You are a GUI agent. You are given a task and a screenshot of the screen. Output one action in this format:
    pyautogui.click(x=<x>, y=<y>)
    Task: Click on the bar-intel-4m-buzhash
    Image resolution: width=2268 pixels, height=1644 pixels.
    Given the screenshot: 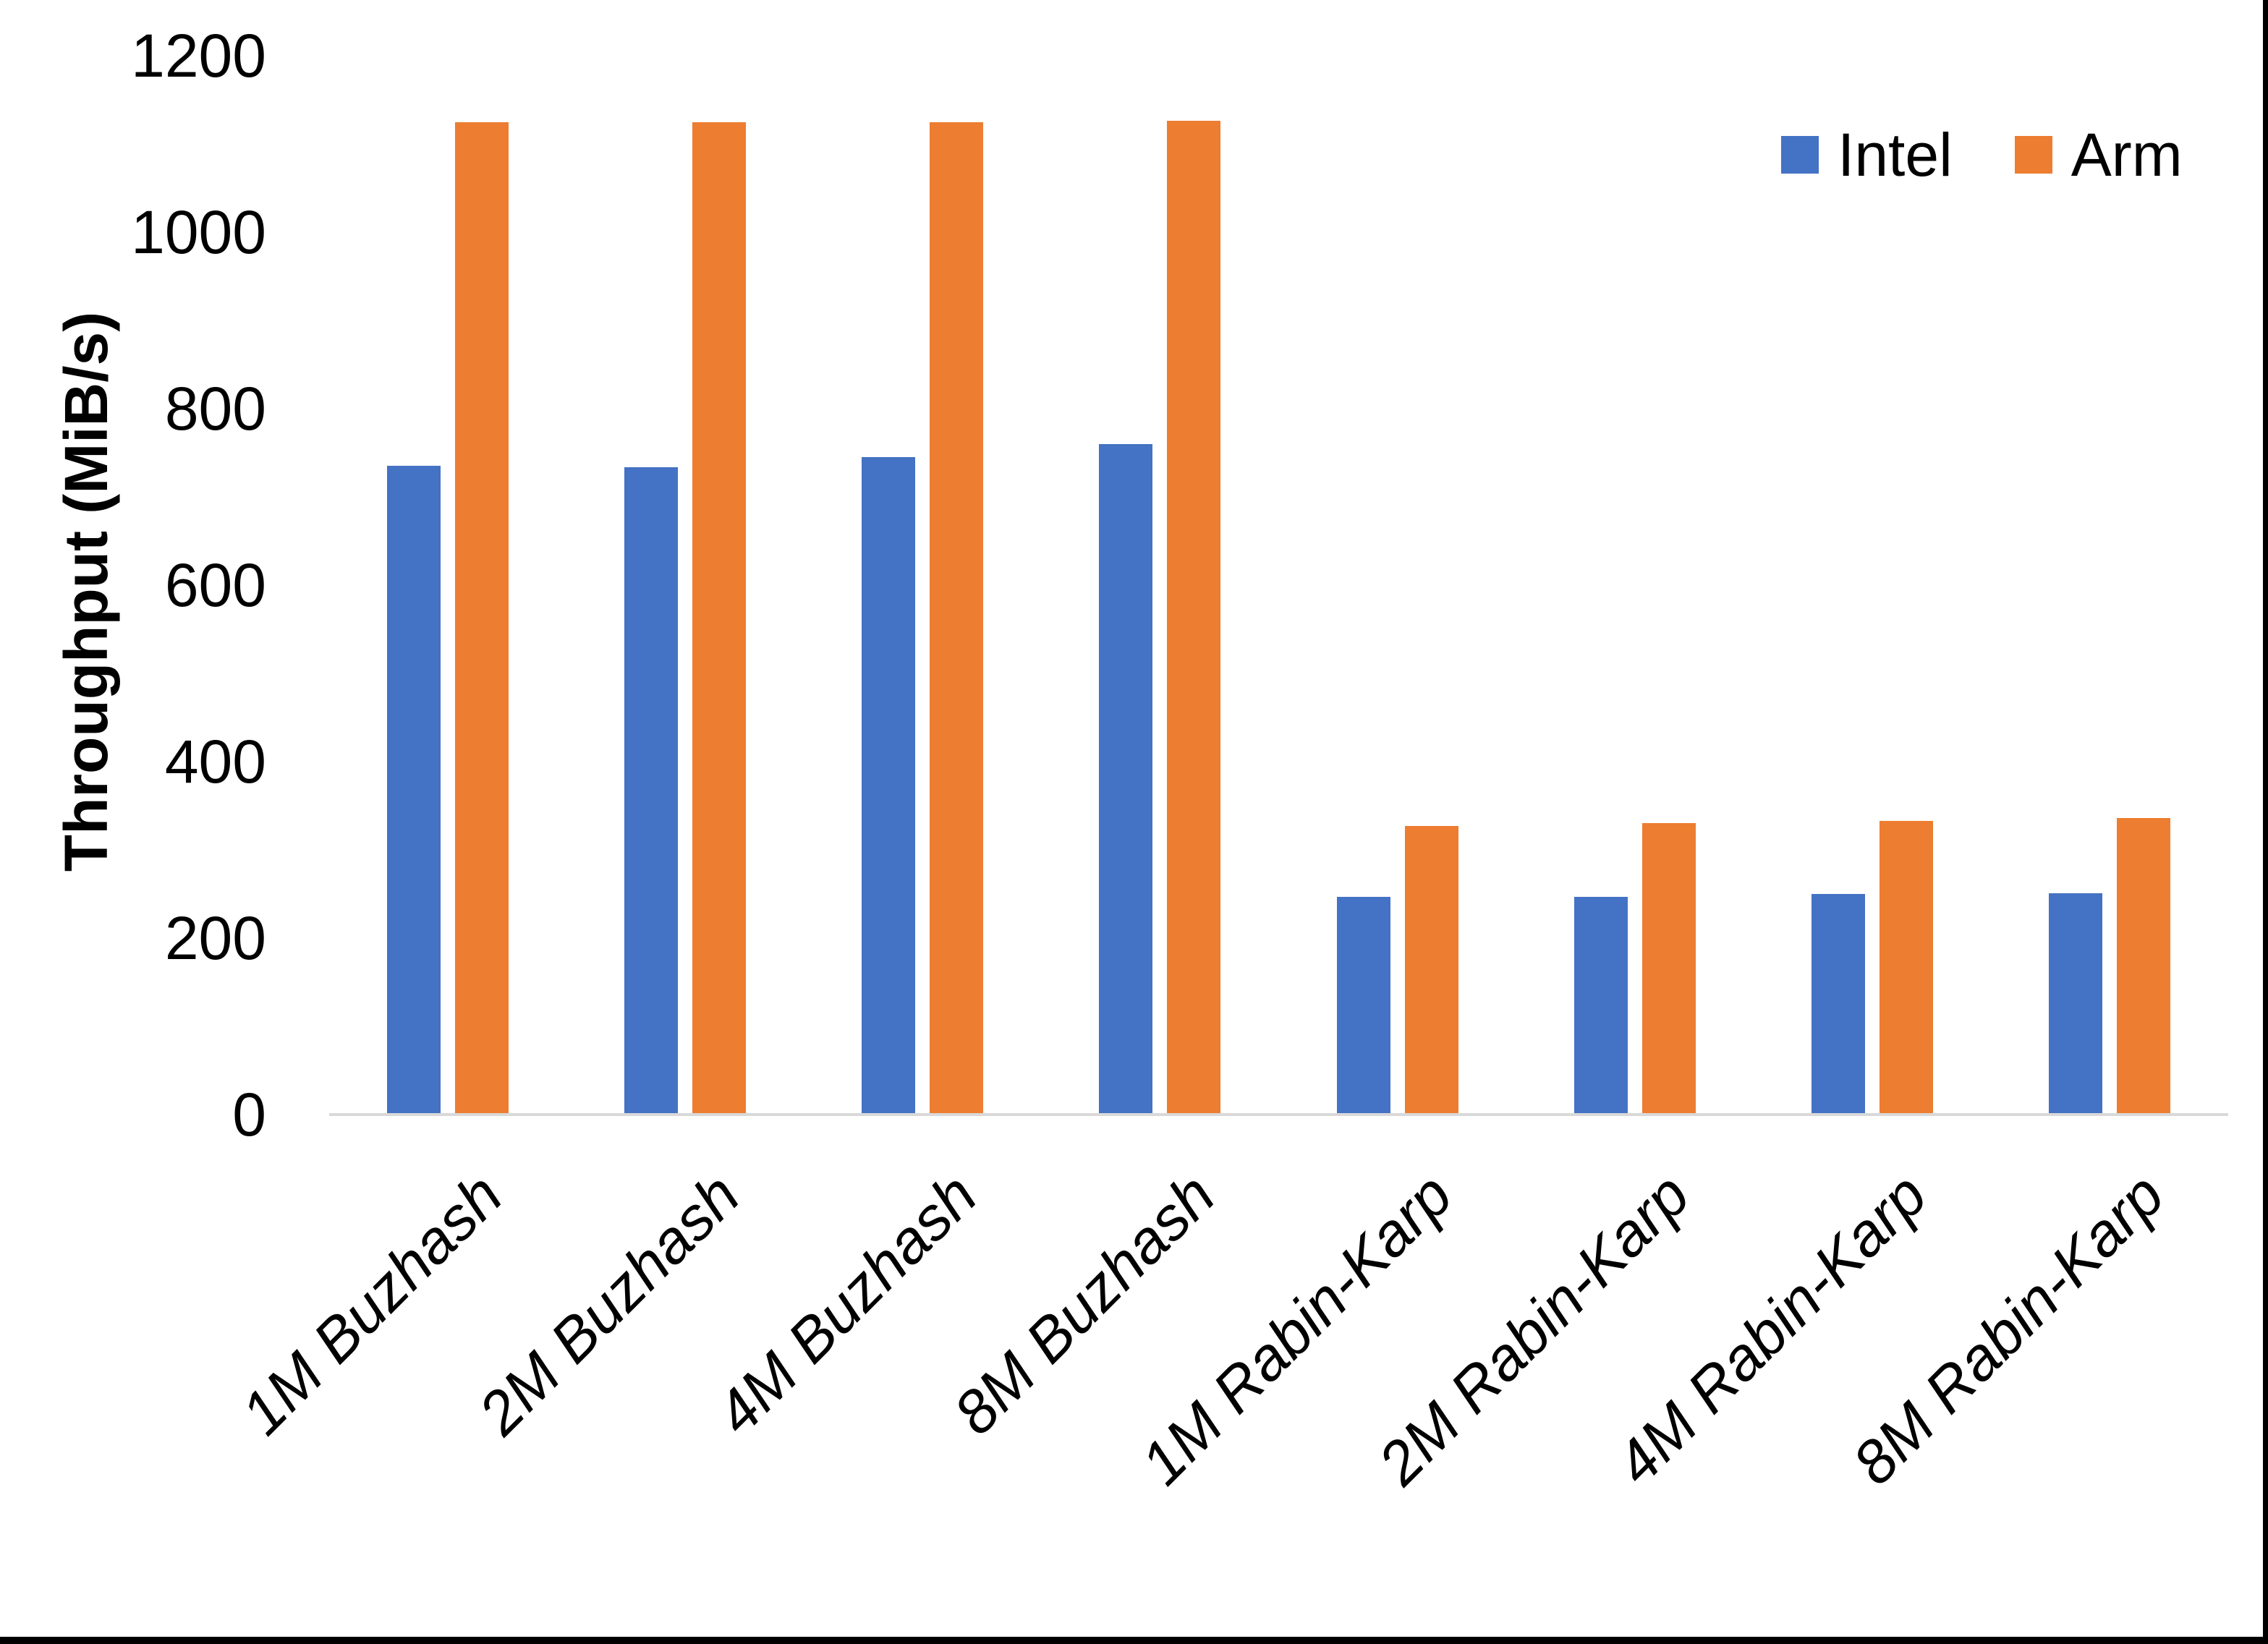 What is the action you would take?
    pyautogui.click(x=889, y=786)
    